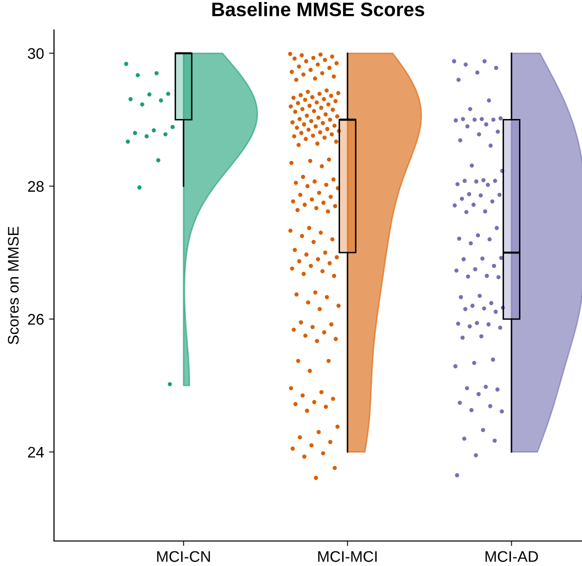 The image size is (582, 566). I want to click on x-tick-label: MCI-AD, so click(512, 556).